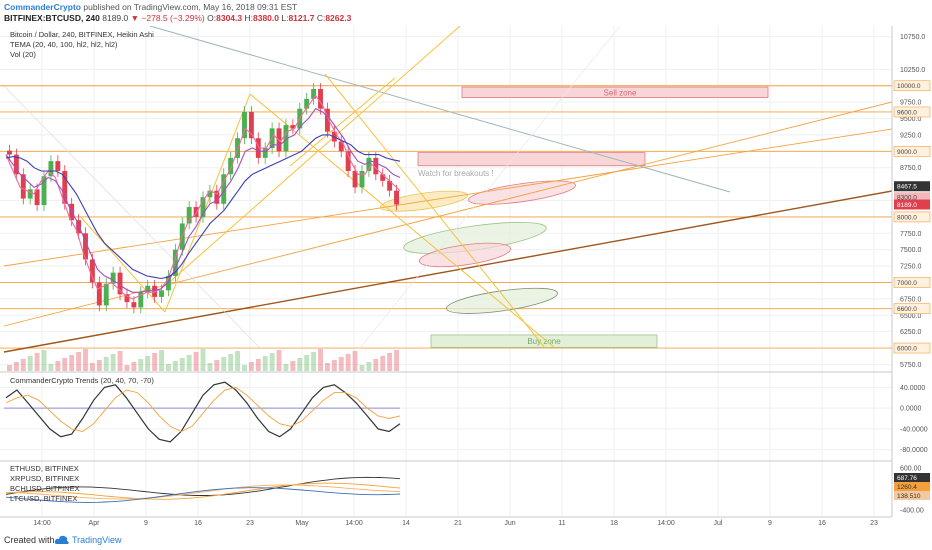 The height and width of the screenshot is (550, 932). Describe the element at coordinates (912, 388) in the screenshot. I see `y-tick-label: 40.0000` at that location.